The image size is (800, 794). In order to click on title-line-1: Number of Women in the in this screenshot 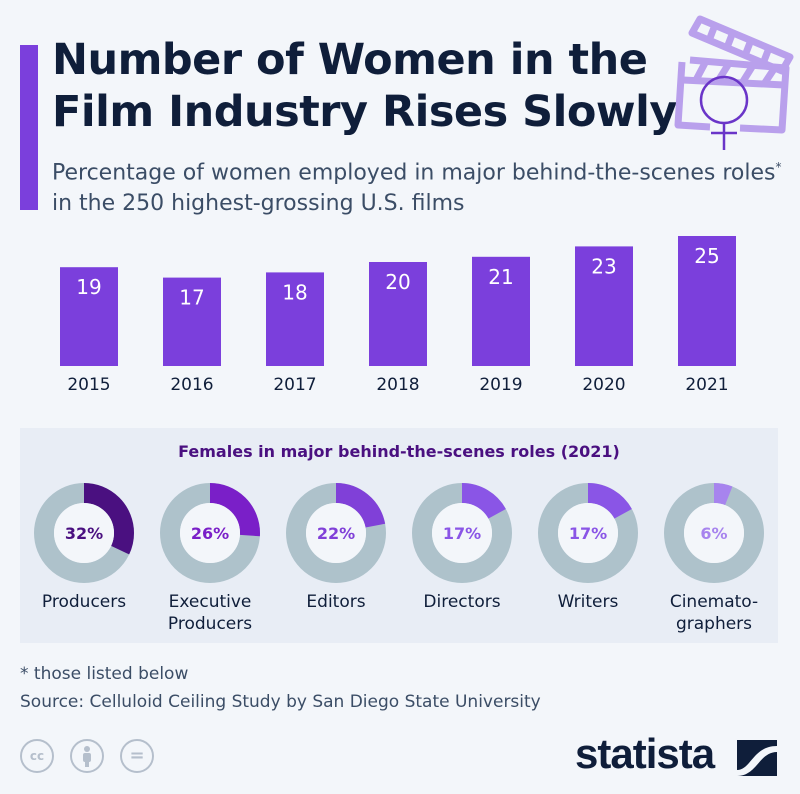, I will do `click(350, 60)`.